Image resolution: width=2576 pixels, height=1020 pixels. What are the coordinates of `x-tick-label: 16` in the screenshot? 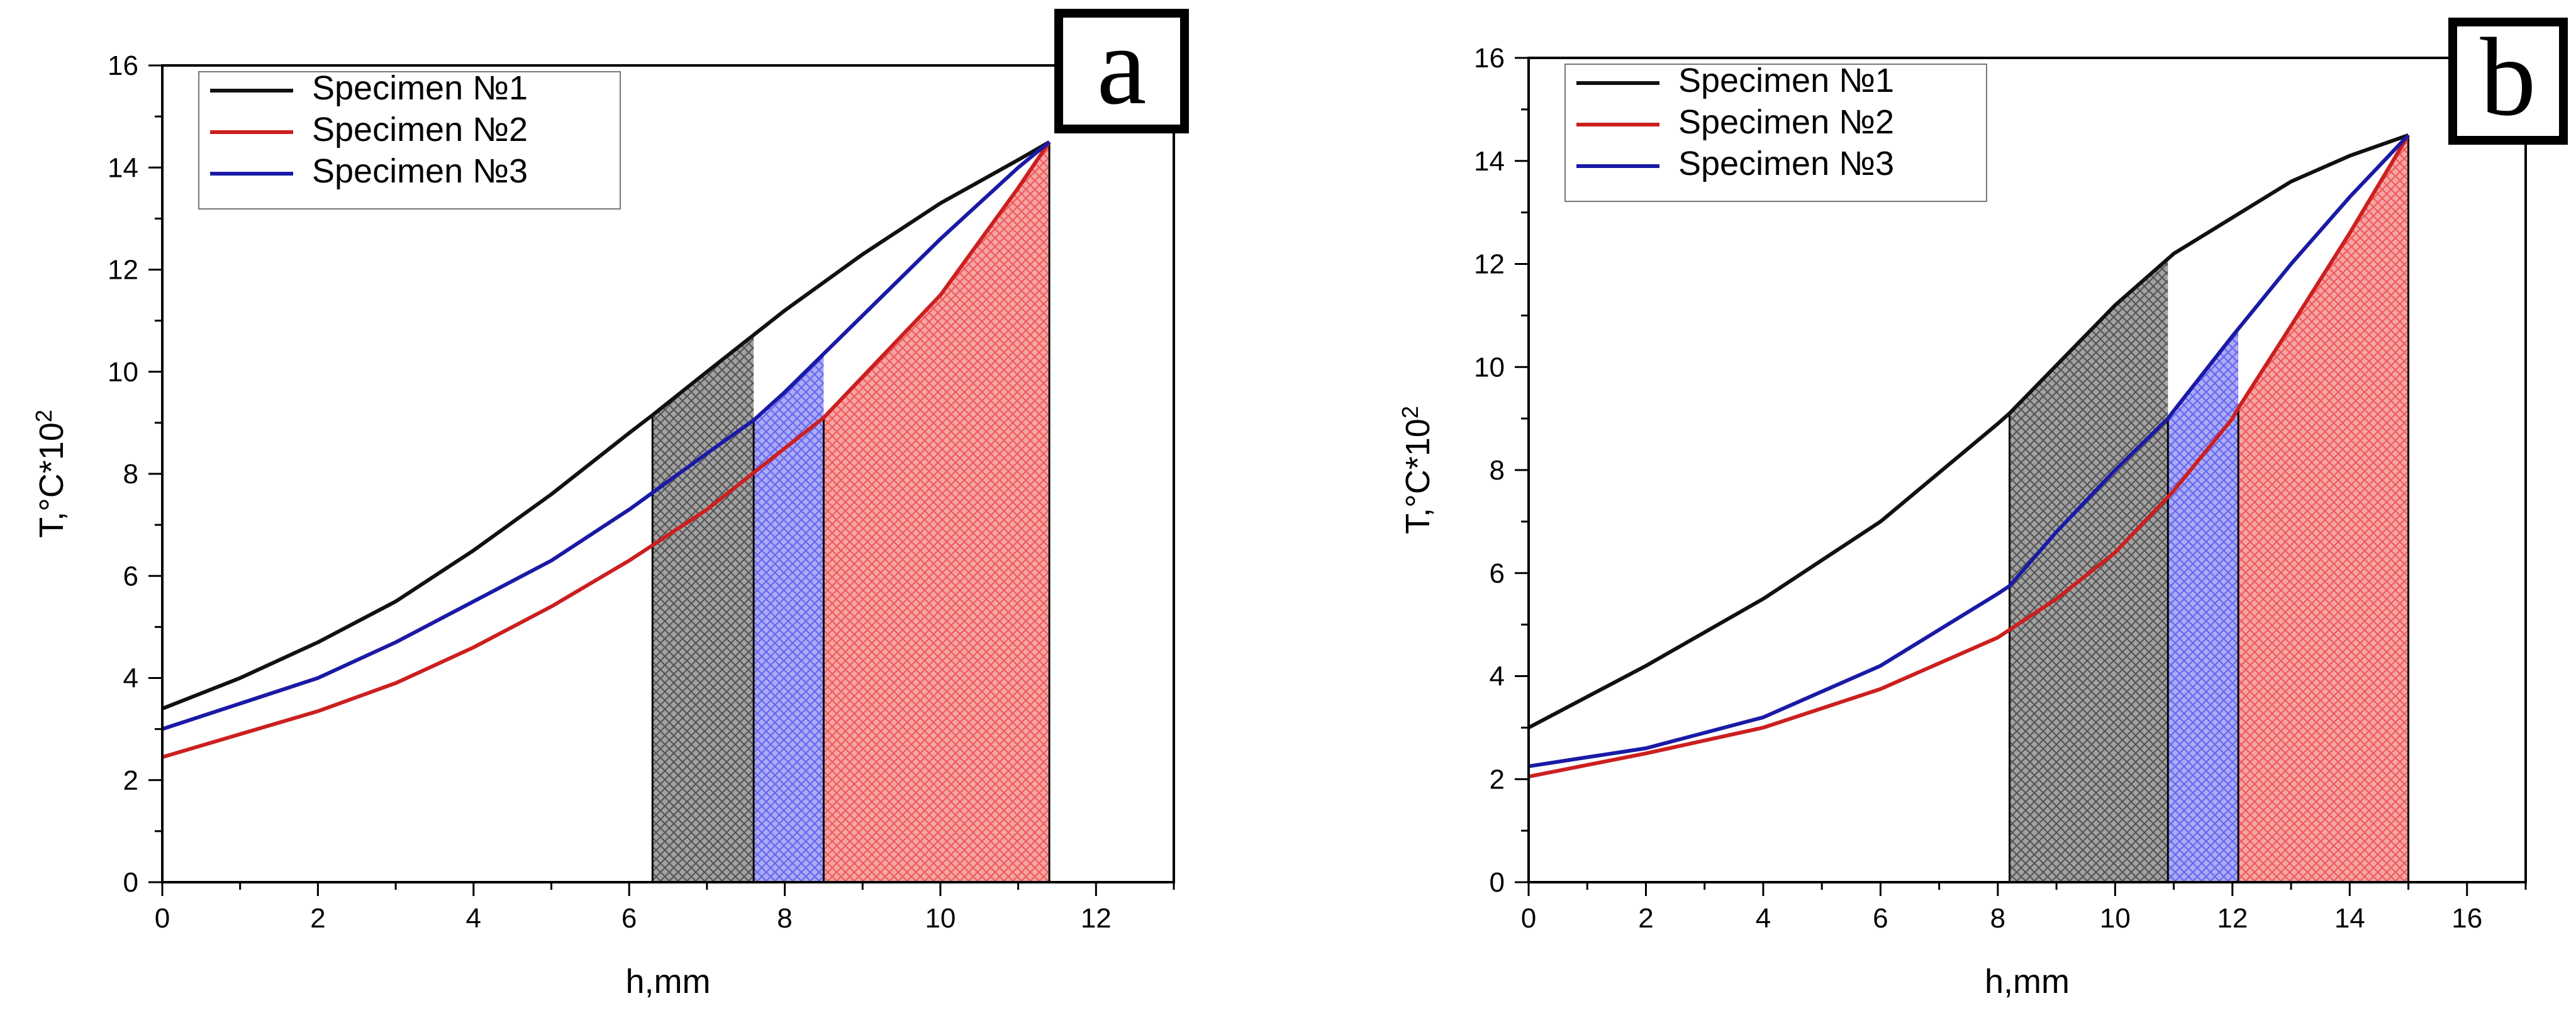 It's located at (2466, 918).